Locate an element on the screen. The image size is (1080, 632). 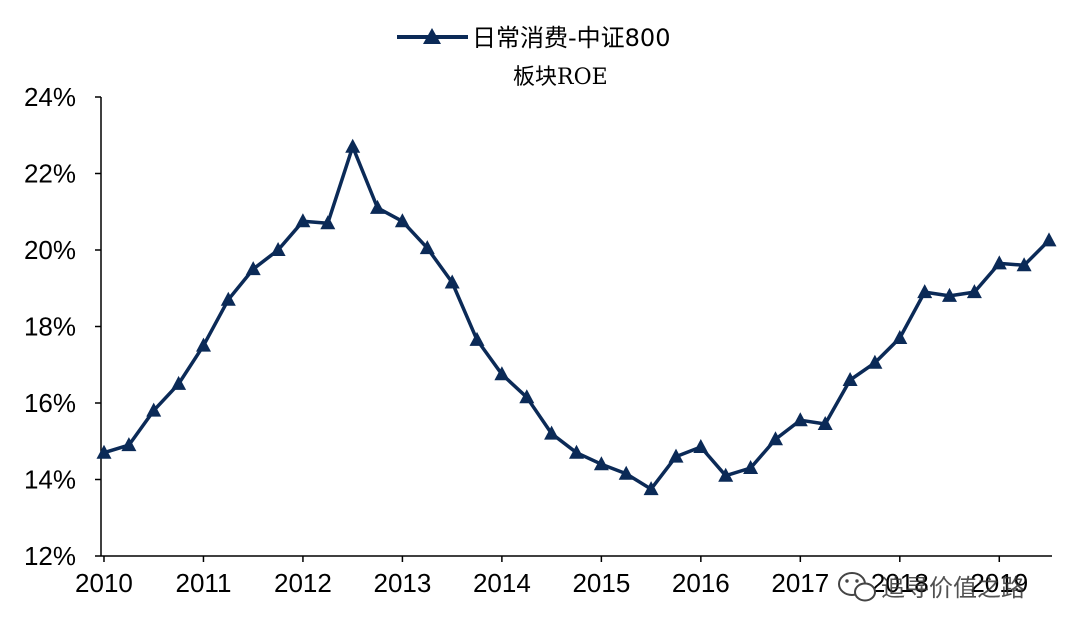
y-tick-label: 12% is located at coordinates (50, 556).